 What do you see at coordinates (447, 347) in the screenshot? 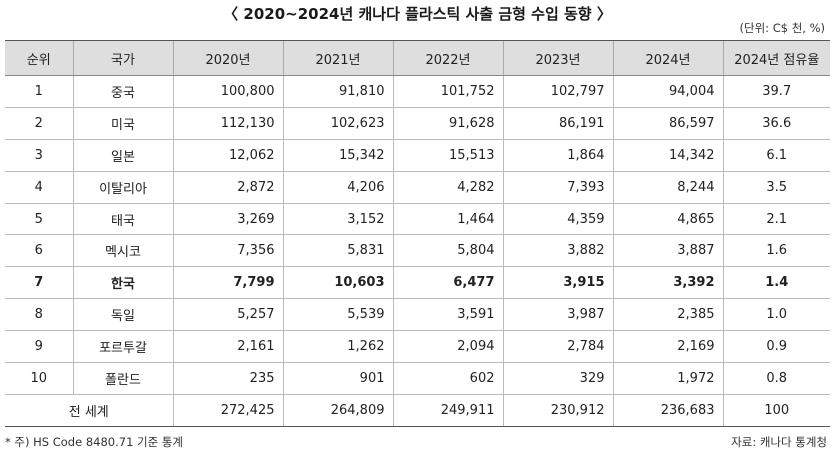
I see `value-2022: 2,094` at bounding box center [447, 347].